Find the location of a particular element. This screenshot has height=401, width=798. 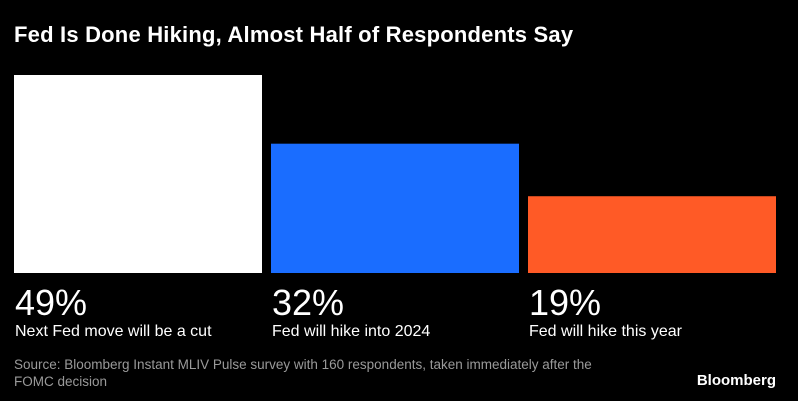

value-label-1: 49% is located at coordinates (51, 302).